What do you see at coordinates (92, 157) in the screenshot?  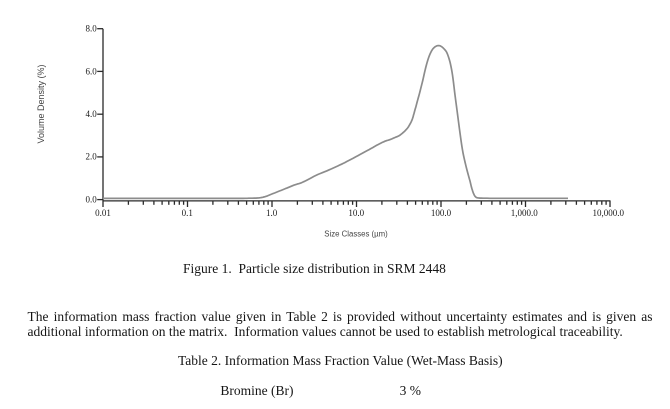 I see `svg-text: 2.0` at bounding box center [92, 157].